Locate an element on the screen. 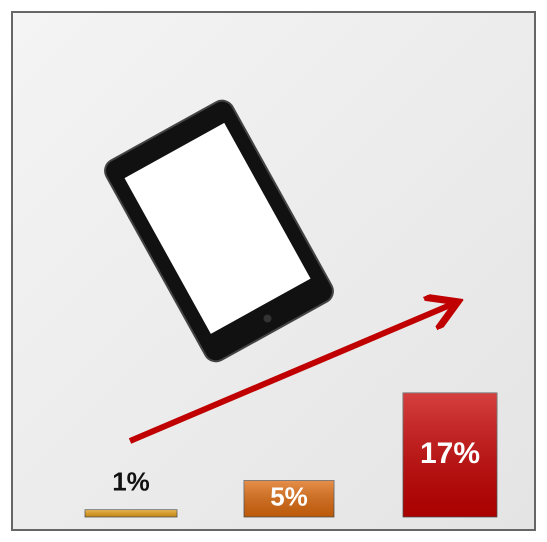 Image resolution: width=547 pixels, height=542 pixels. value-label: 1% is located at coordinates (131, 482).